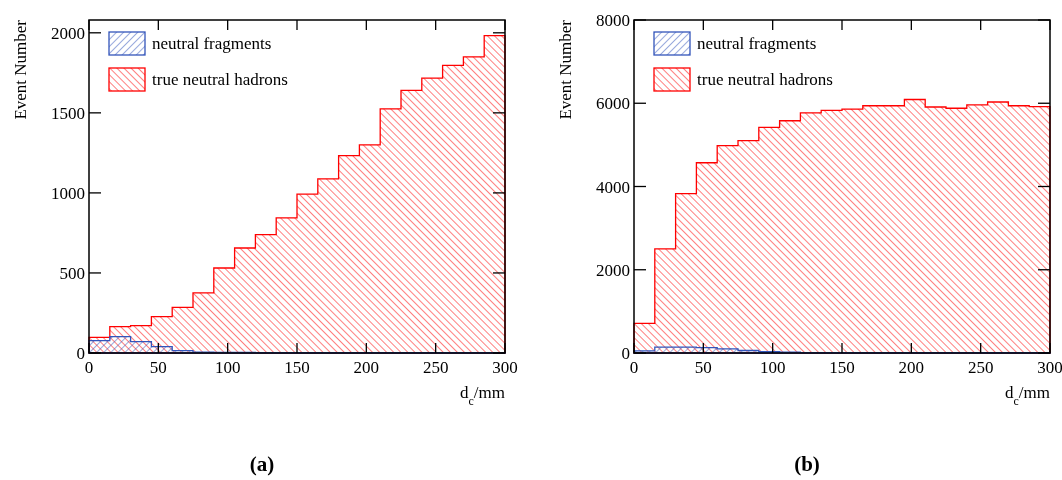 This screenshot has width=1062, height=480. Describe the element at coordinates (262, 464) in the screenshot. I see `text: (a)` at that location.